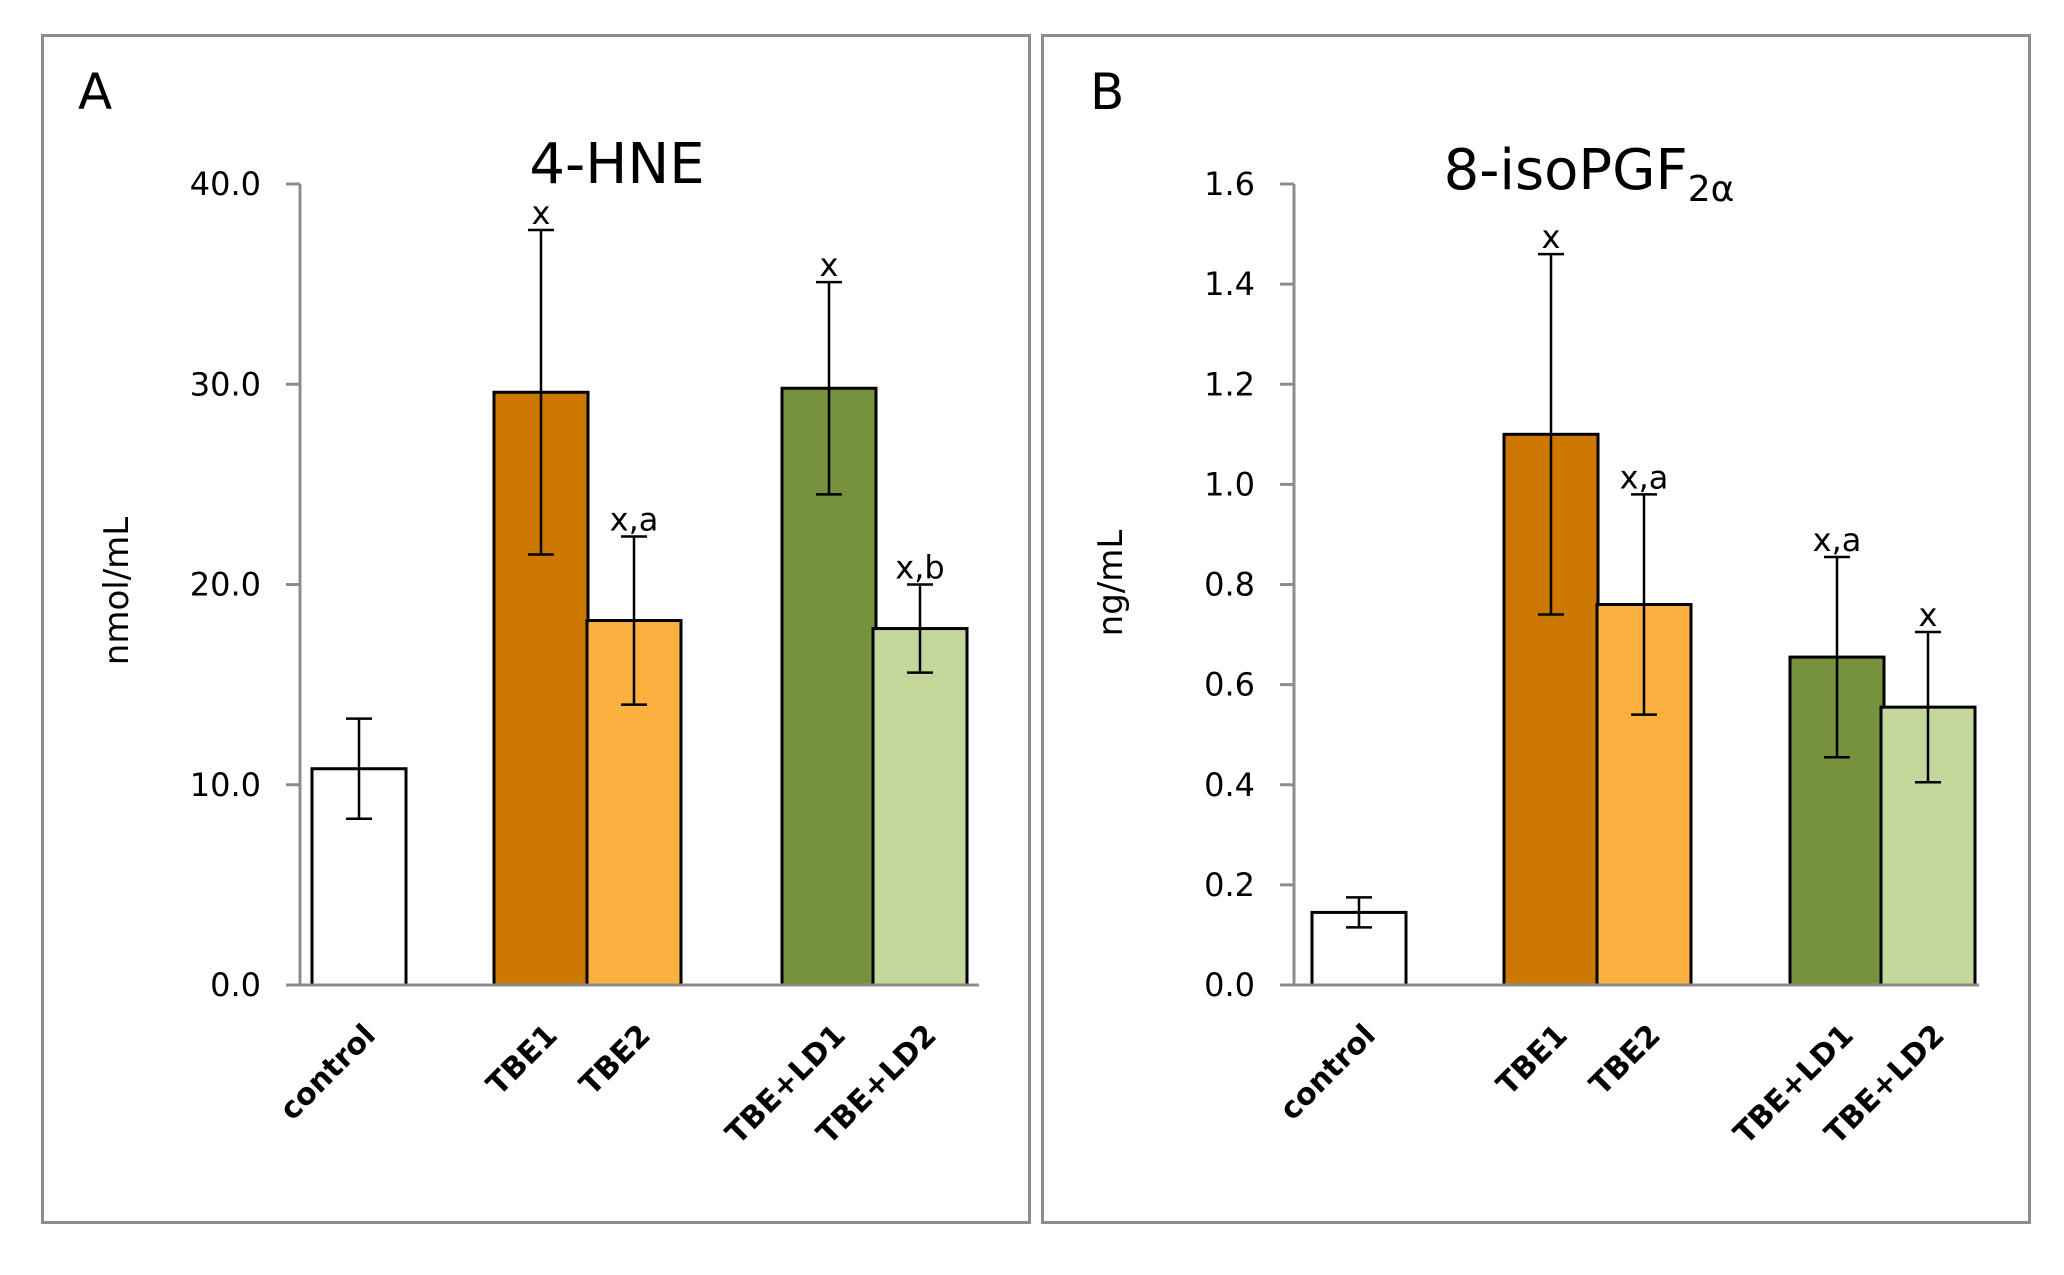 Image resolution: width=2064 pixels, height=1275 pixels. Describe the element at coordinates (95, 92) in the screenshot. I see `panel-label-a: A` at that location.